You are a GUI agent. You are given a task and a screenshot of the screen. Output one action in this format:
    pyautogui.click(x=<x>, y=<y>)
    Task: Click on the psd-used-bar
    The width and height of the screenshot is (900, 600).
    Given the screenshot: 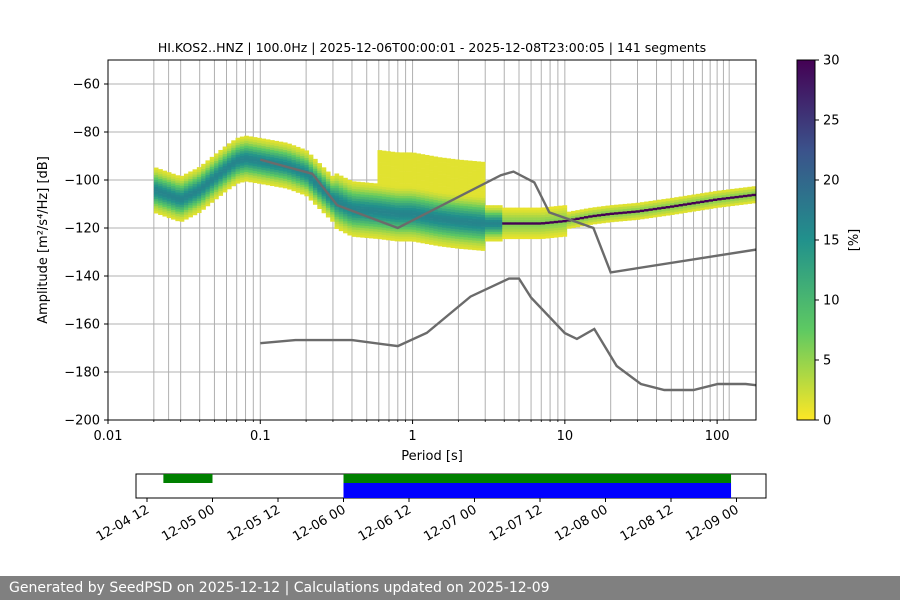 What is the action you would take?
    pyautogui.click(x=537, y=490)
    